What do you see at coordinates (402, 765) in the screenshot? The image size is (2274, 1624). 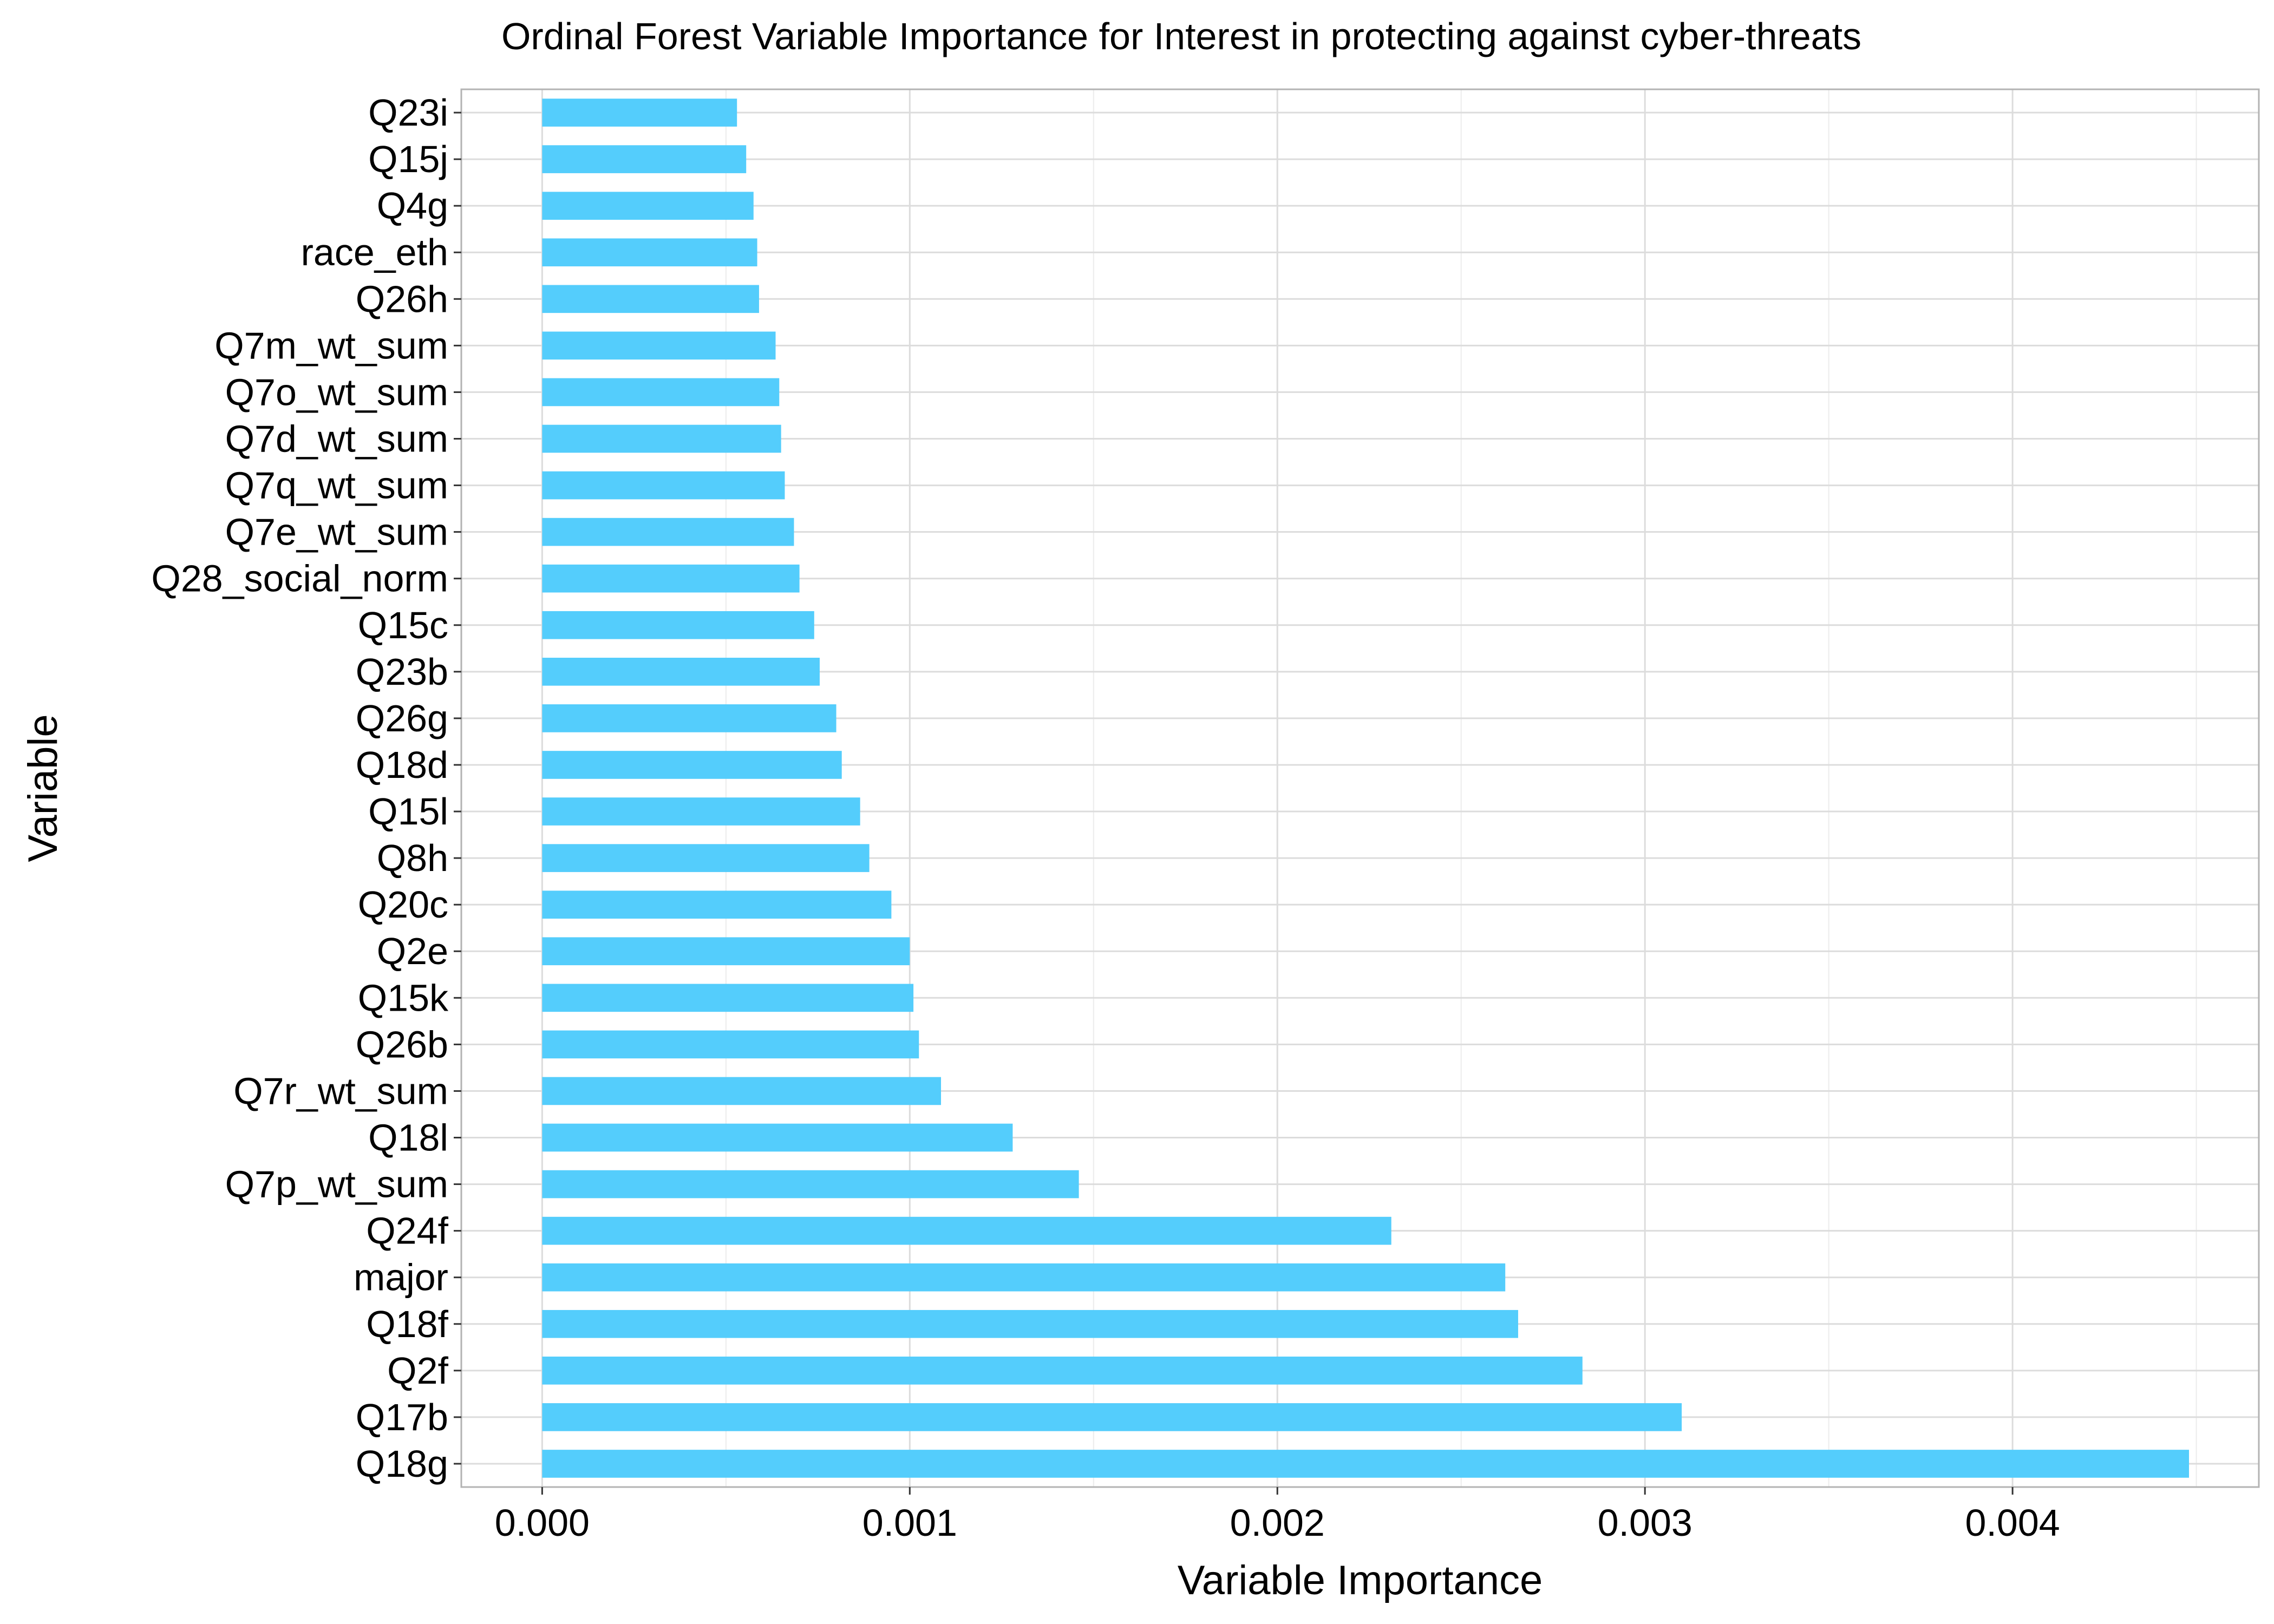 I see `y-tick-label: Q18d` at bounding box center [402, 765].